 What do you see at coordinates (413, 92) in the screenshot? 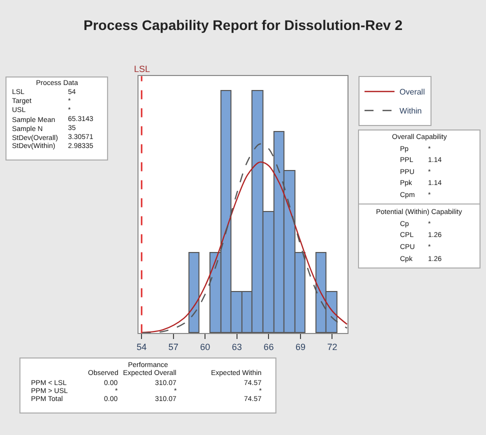
I see `legend-label: Overall` at bounding box center [413, 92].